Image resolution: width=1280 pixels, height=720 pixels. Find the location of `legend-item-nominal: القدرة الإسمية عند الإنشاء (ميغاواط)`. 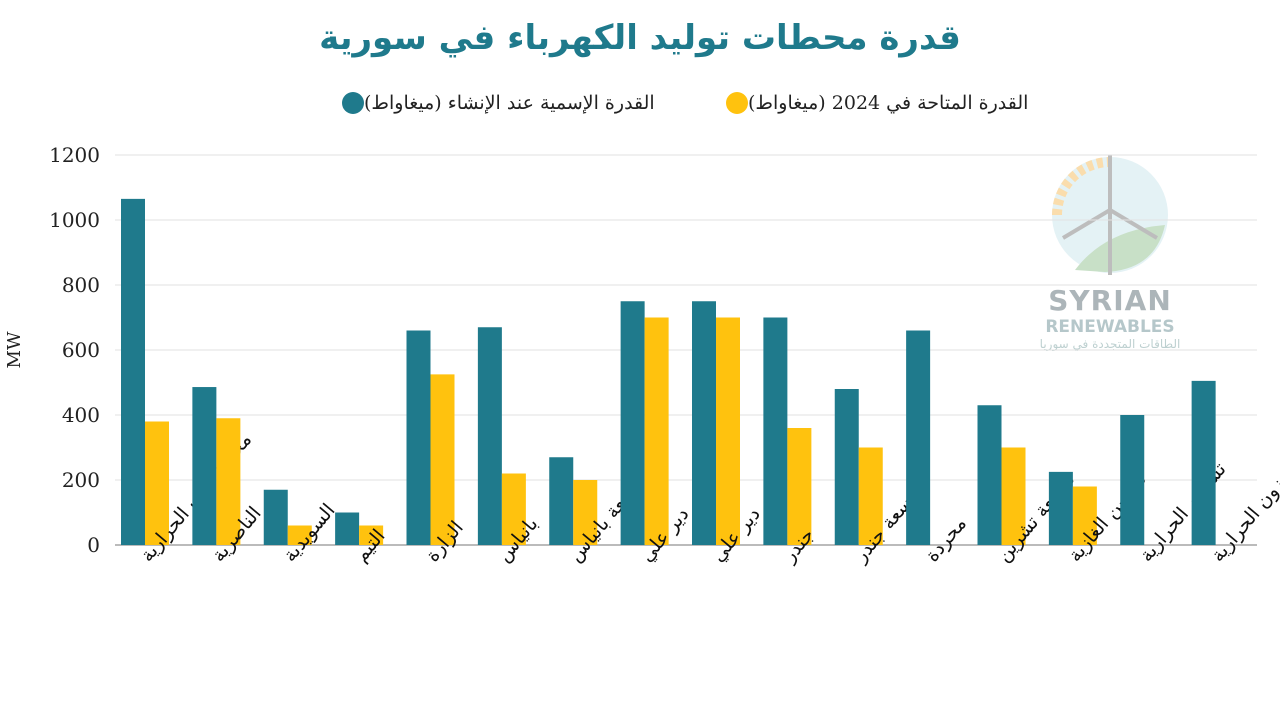

legend-item-nominal: القدرة الإسمية عند الإنشاء (ميغاواط) is located at coordinates (496, 103).